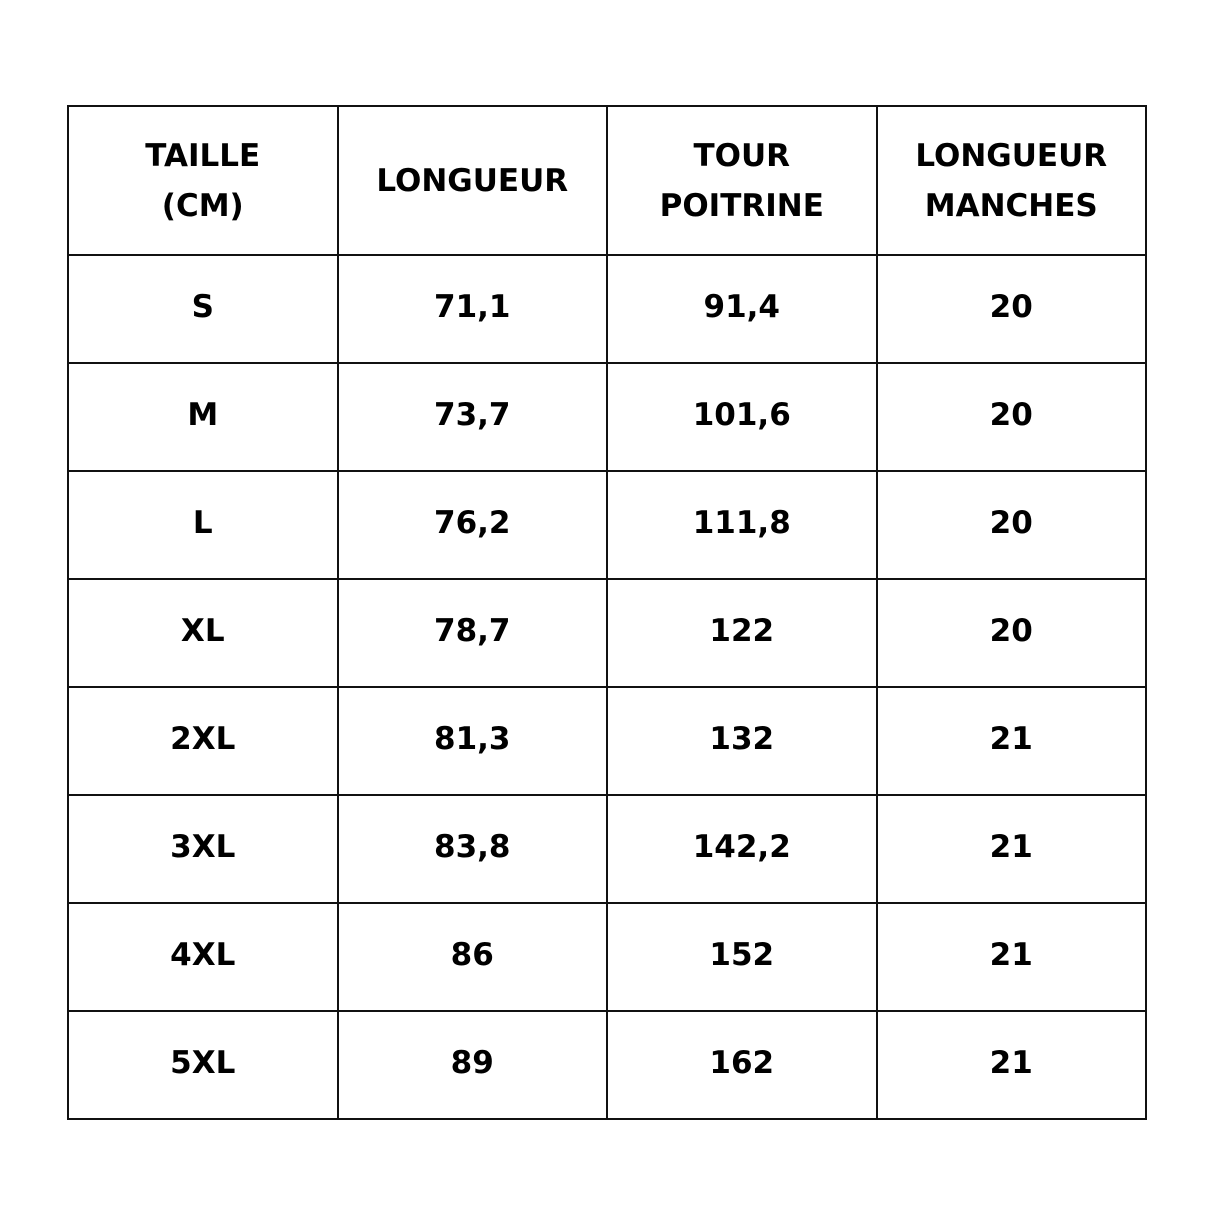  Describe the element at coordinates (742, 417) in the screenshot. I see `cell-tour-poitrine: 101,6` at that location.